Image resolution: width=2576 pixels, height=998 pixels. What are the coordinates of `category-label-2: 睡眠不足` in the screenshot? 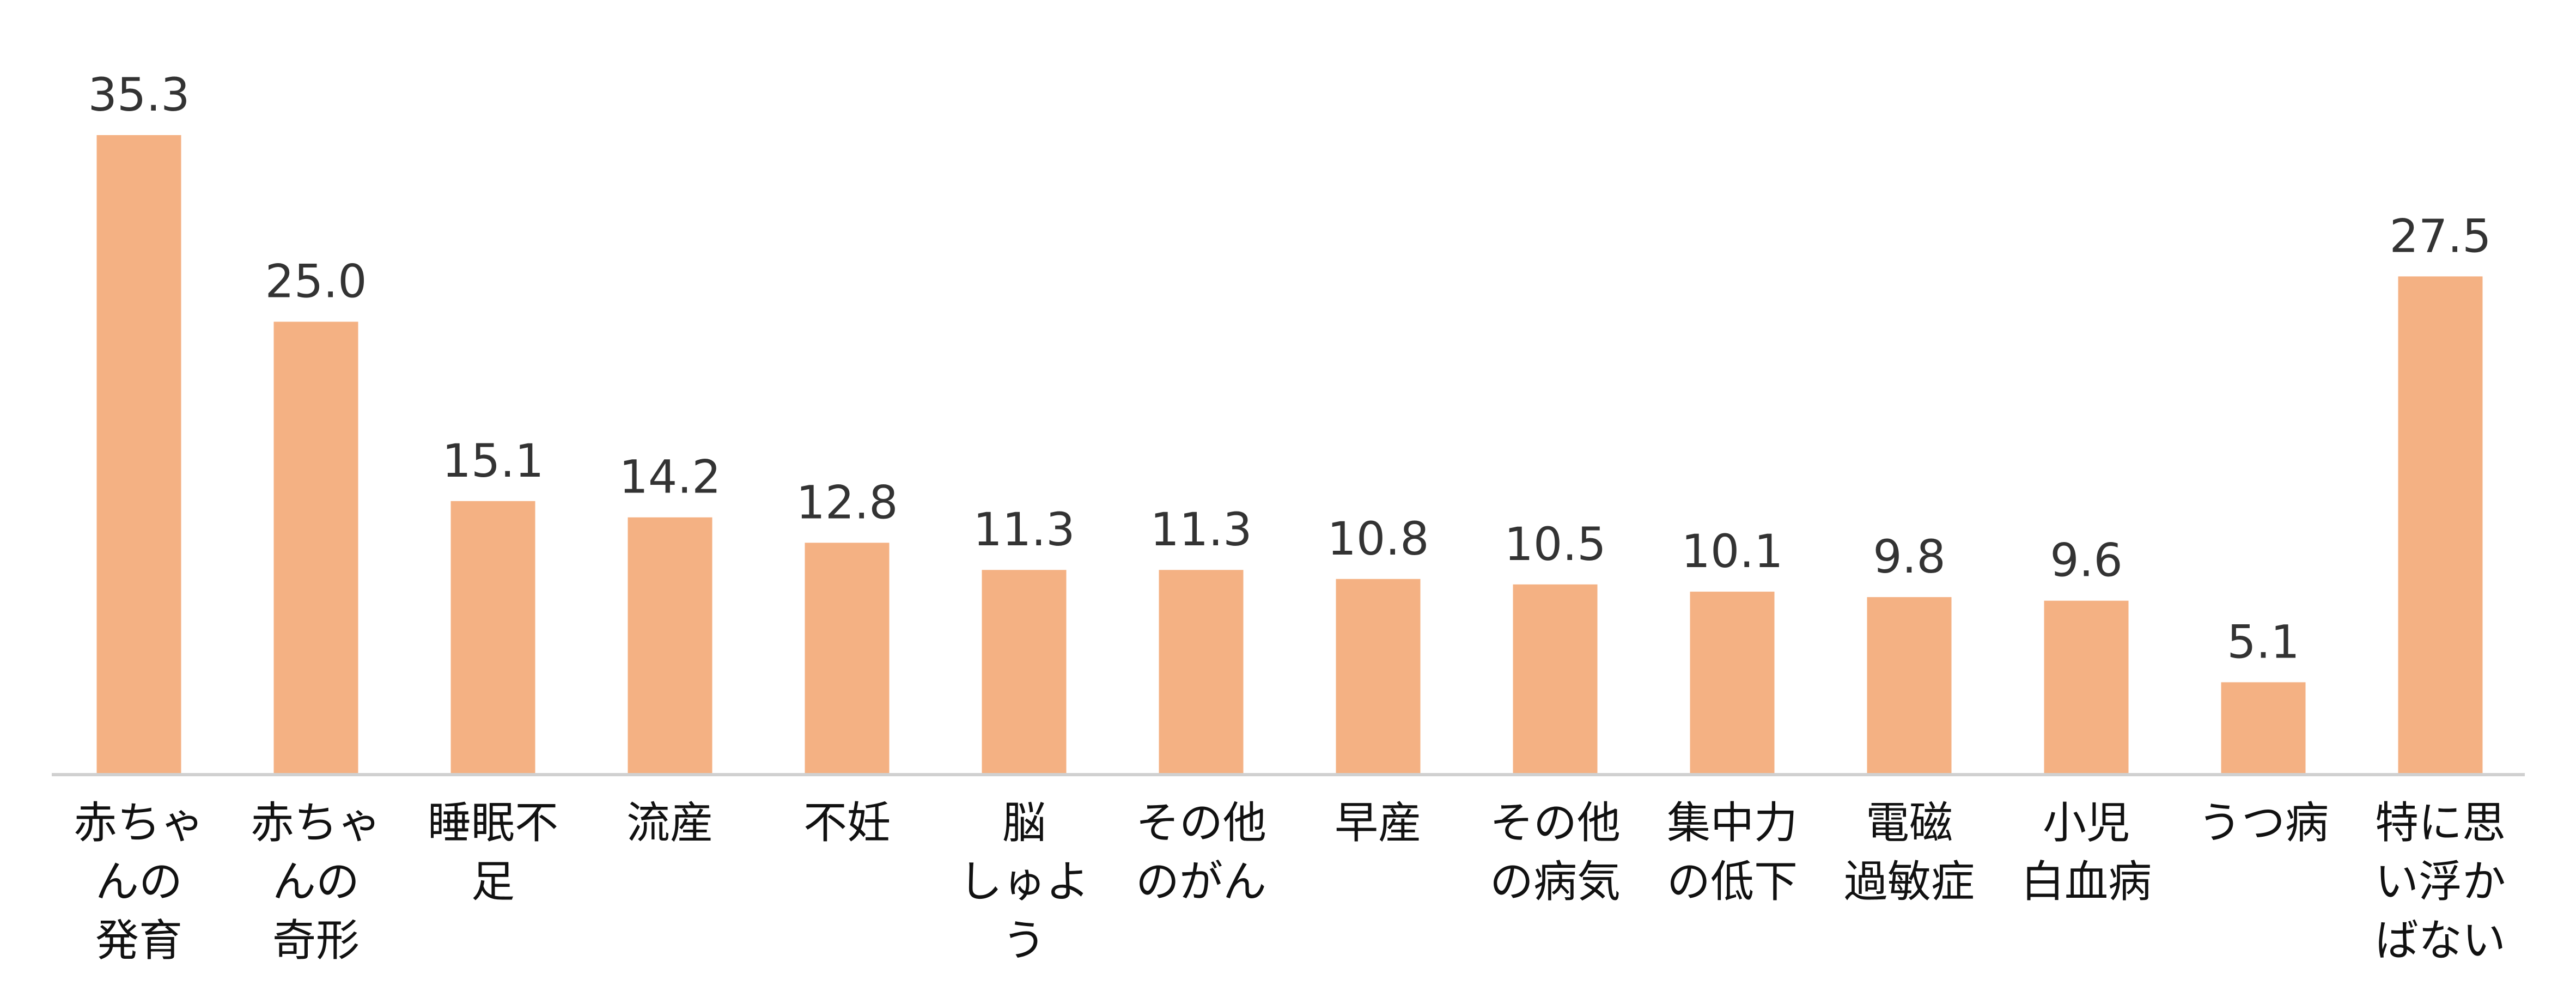 It's located at (493, 852).